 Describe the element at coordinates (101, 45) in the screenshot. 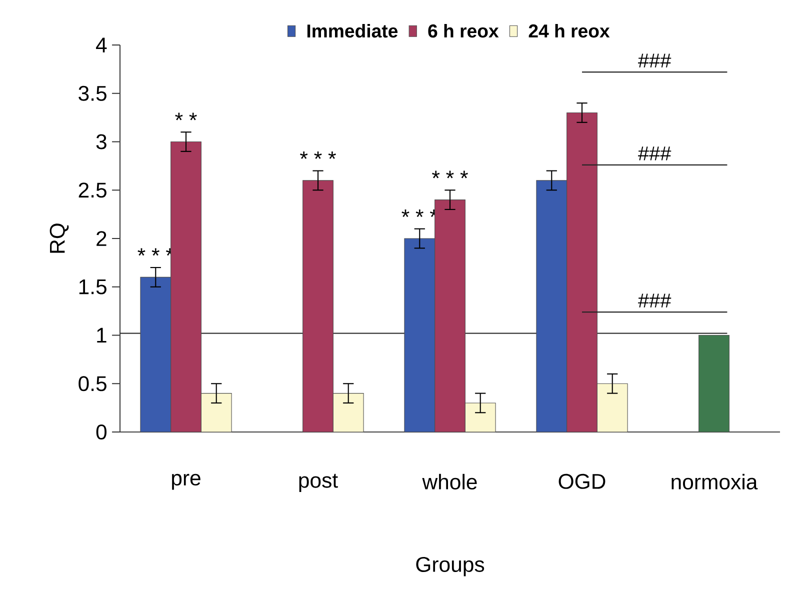

I see `y-tick-label: 4` at that location.